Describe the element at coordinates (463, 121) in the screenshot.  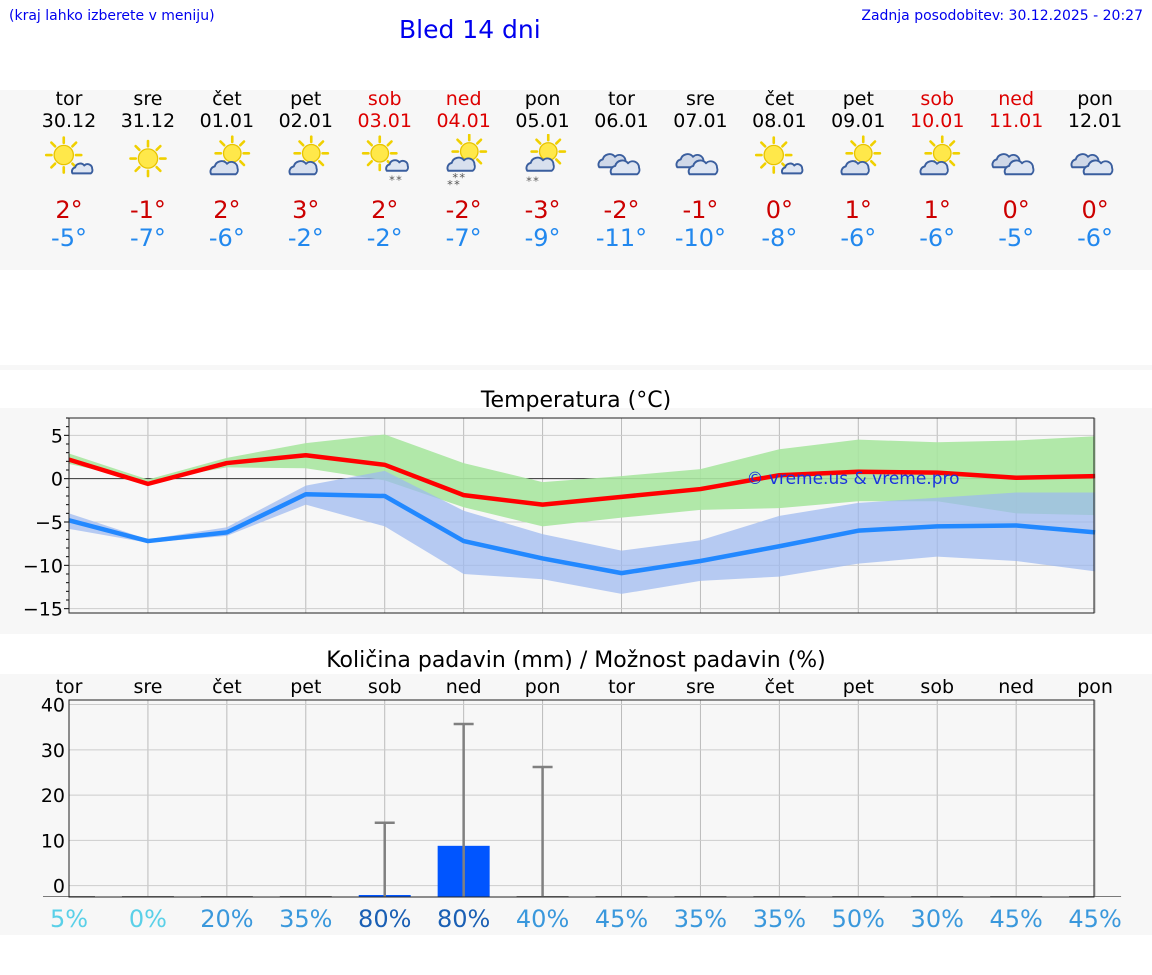
I see `day-date: 04.01` at that location.